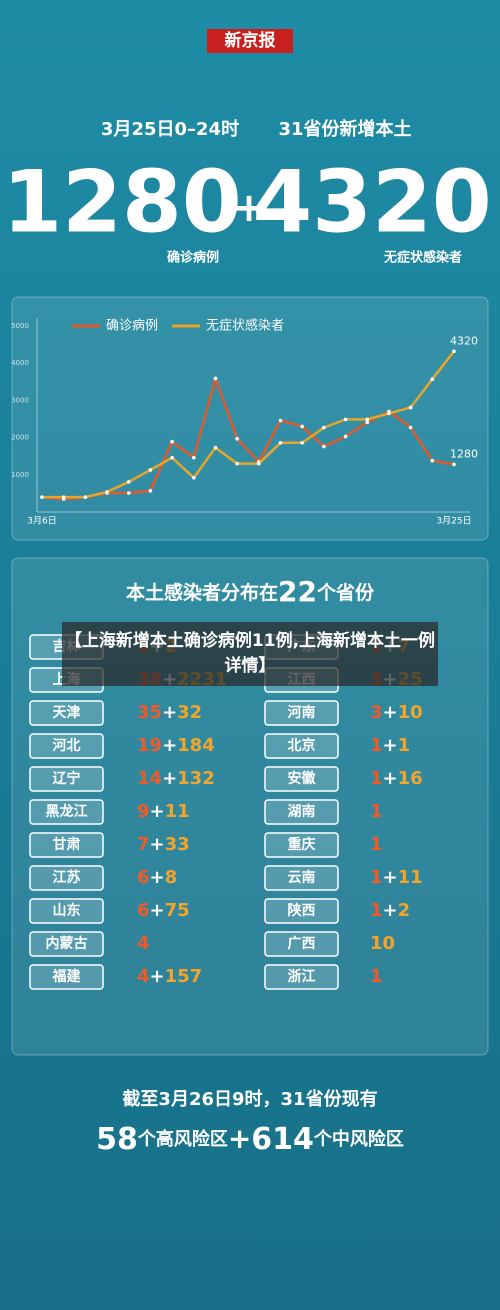  Describe the element at coordinates (422, 258) in the screenshot. I see `asymptomatic-label: 无症状感染者` at that location.